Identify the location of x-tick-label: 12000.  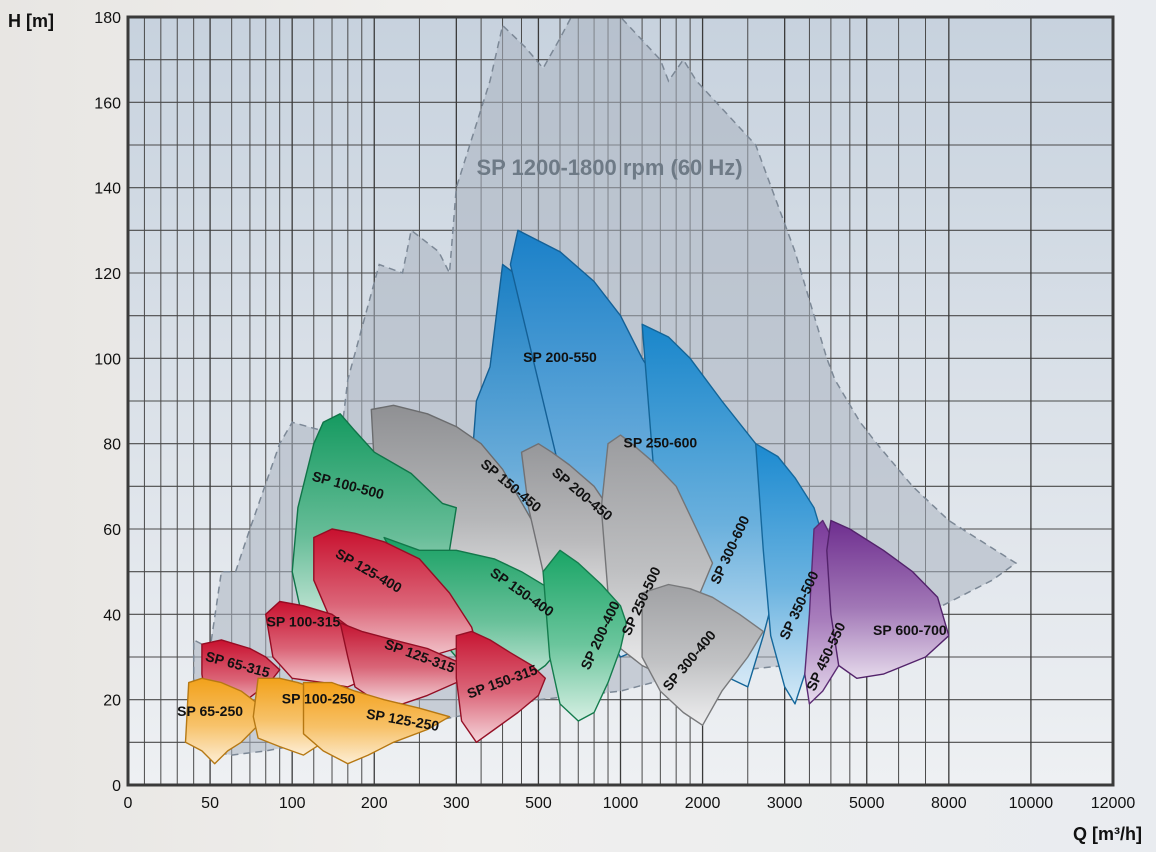
(1113, 803).